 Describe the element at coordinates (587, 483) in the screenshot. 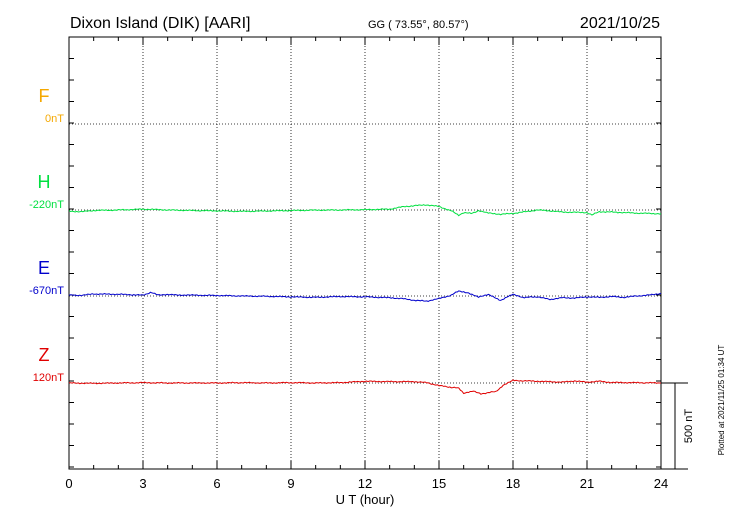

I see `x-tick-label: 21` at that location.